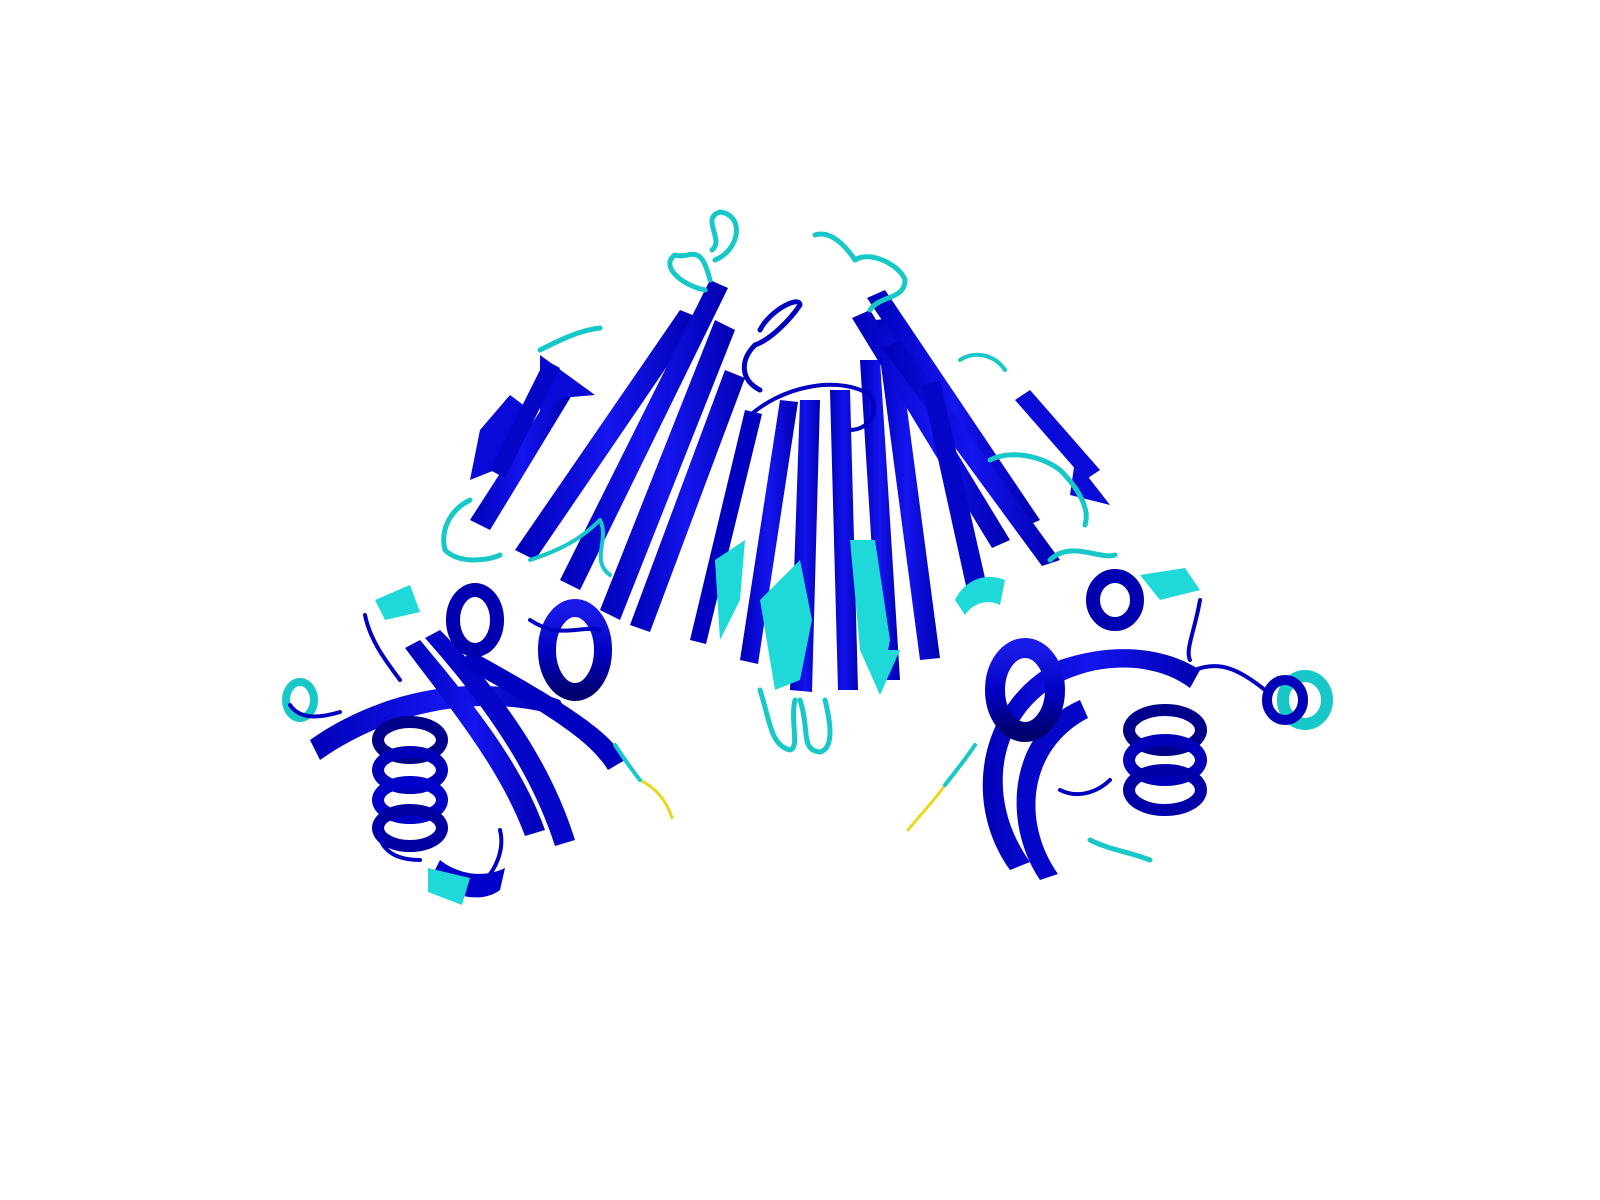  I want to click on center-arrow-cyan, so click(880, 672).